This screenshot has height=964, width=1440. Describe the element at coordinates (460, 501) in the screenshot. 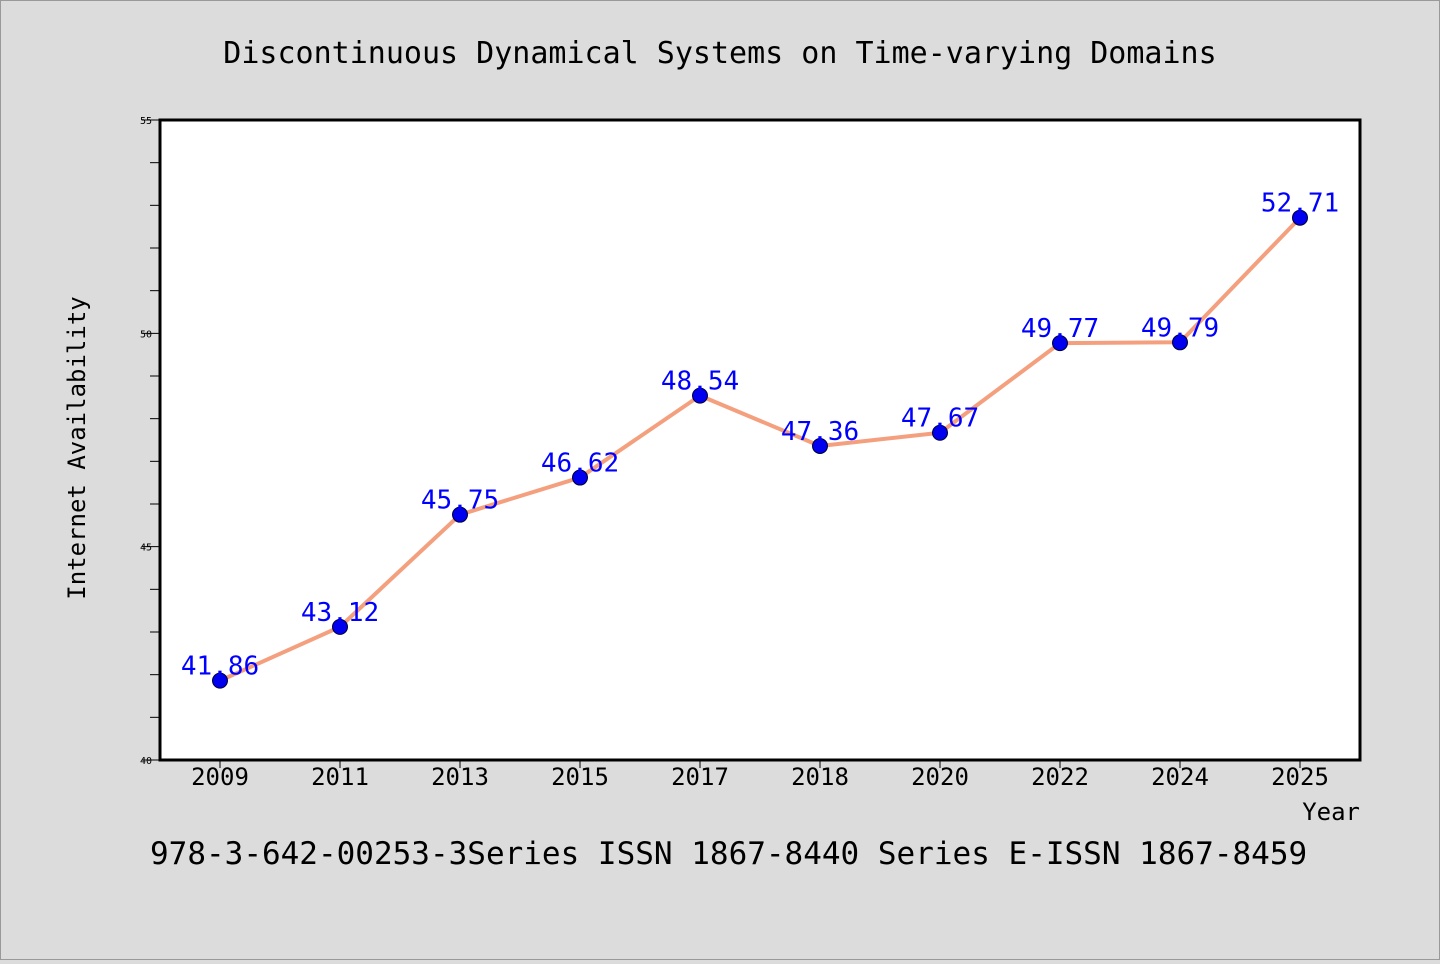

I see `data-label: 45.75` at that location.